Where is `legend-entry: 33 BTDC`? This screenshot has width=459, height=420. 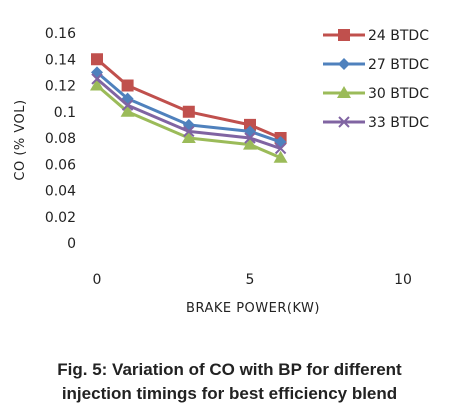 legend-entry: 33 BTDC is located at coordinates (376, 123).